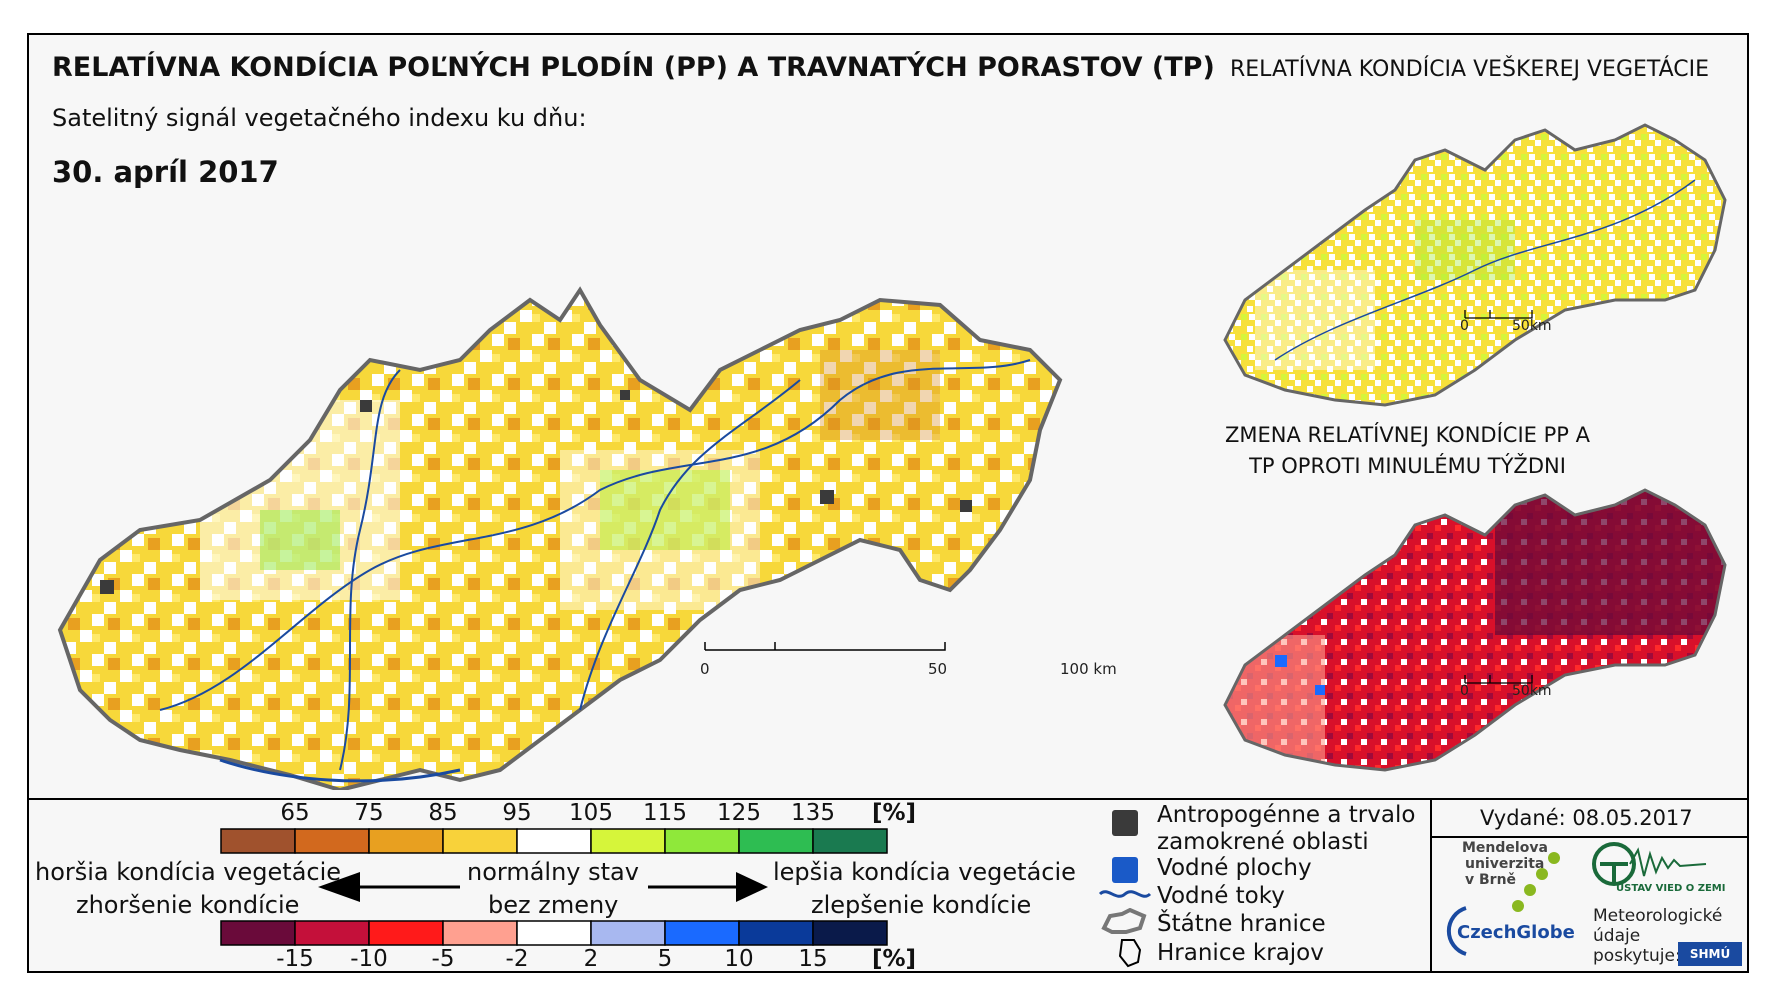  I want to click on legend-divider, so click(888, 799).